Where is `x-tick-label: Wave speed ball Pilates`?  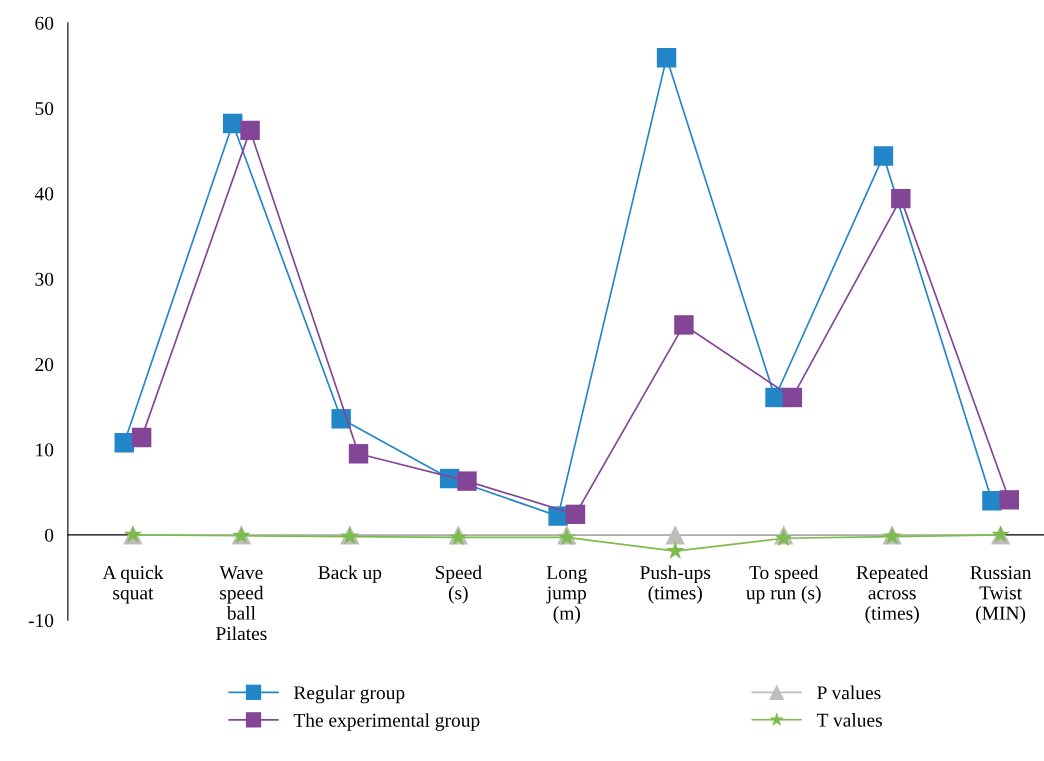
x-tick-label: Wave speed ball Pilates is located at coordinates (241, 603).